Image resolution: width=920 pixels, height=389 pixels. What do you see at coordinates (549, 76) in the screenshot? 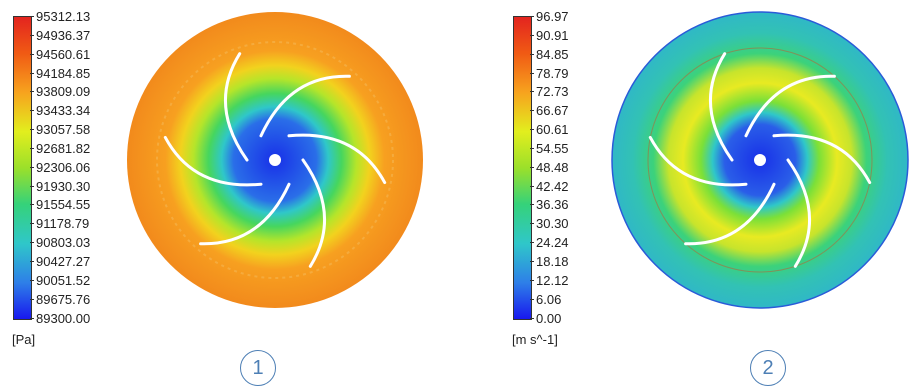
I see `legend-tick: 78.79` at bounding box center [549, 76].